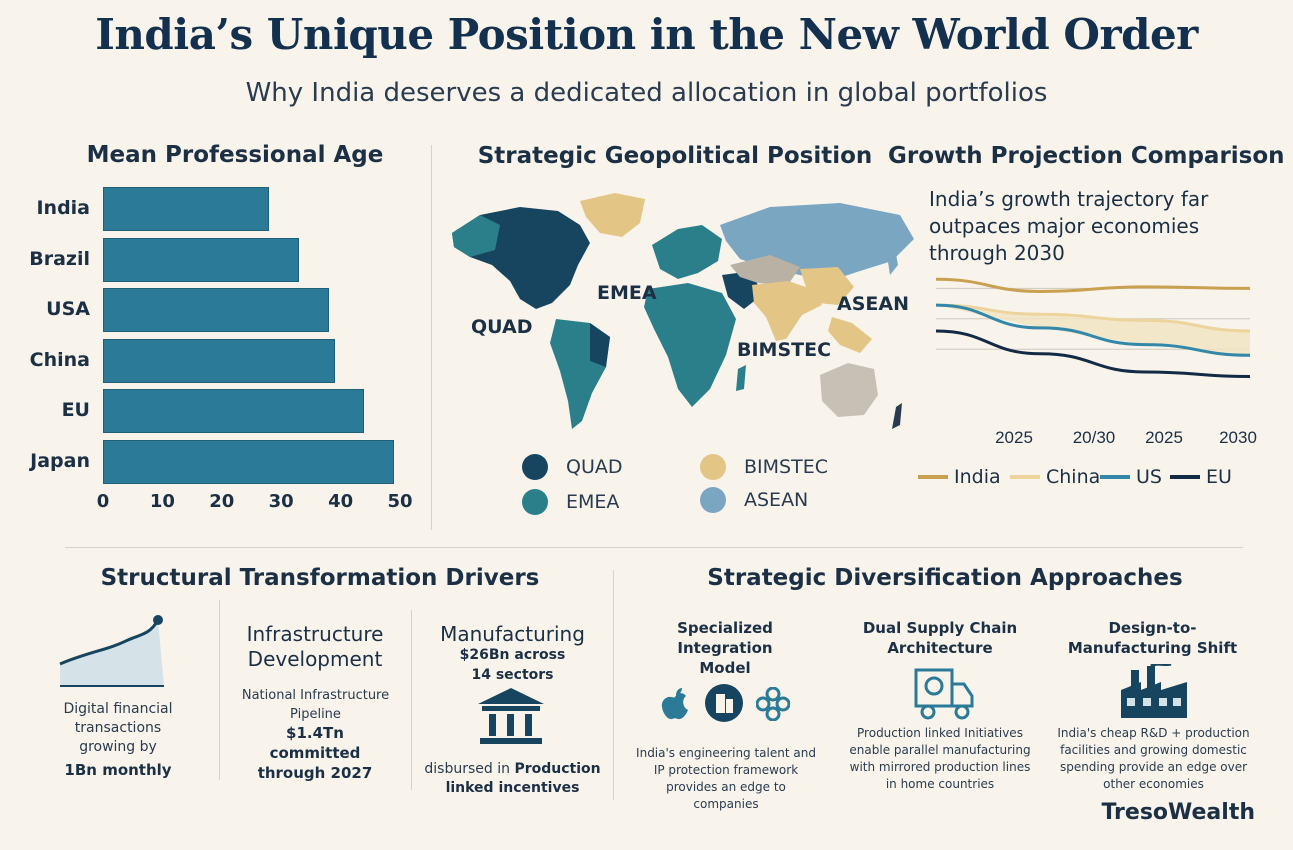  Describe the element at coordinates (1185, 477) in the screenshot. I see `legend-swatch-eu` at that location.